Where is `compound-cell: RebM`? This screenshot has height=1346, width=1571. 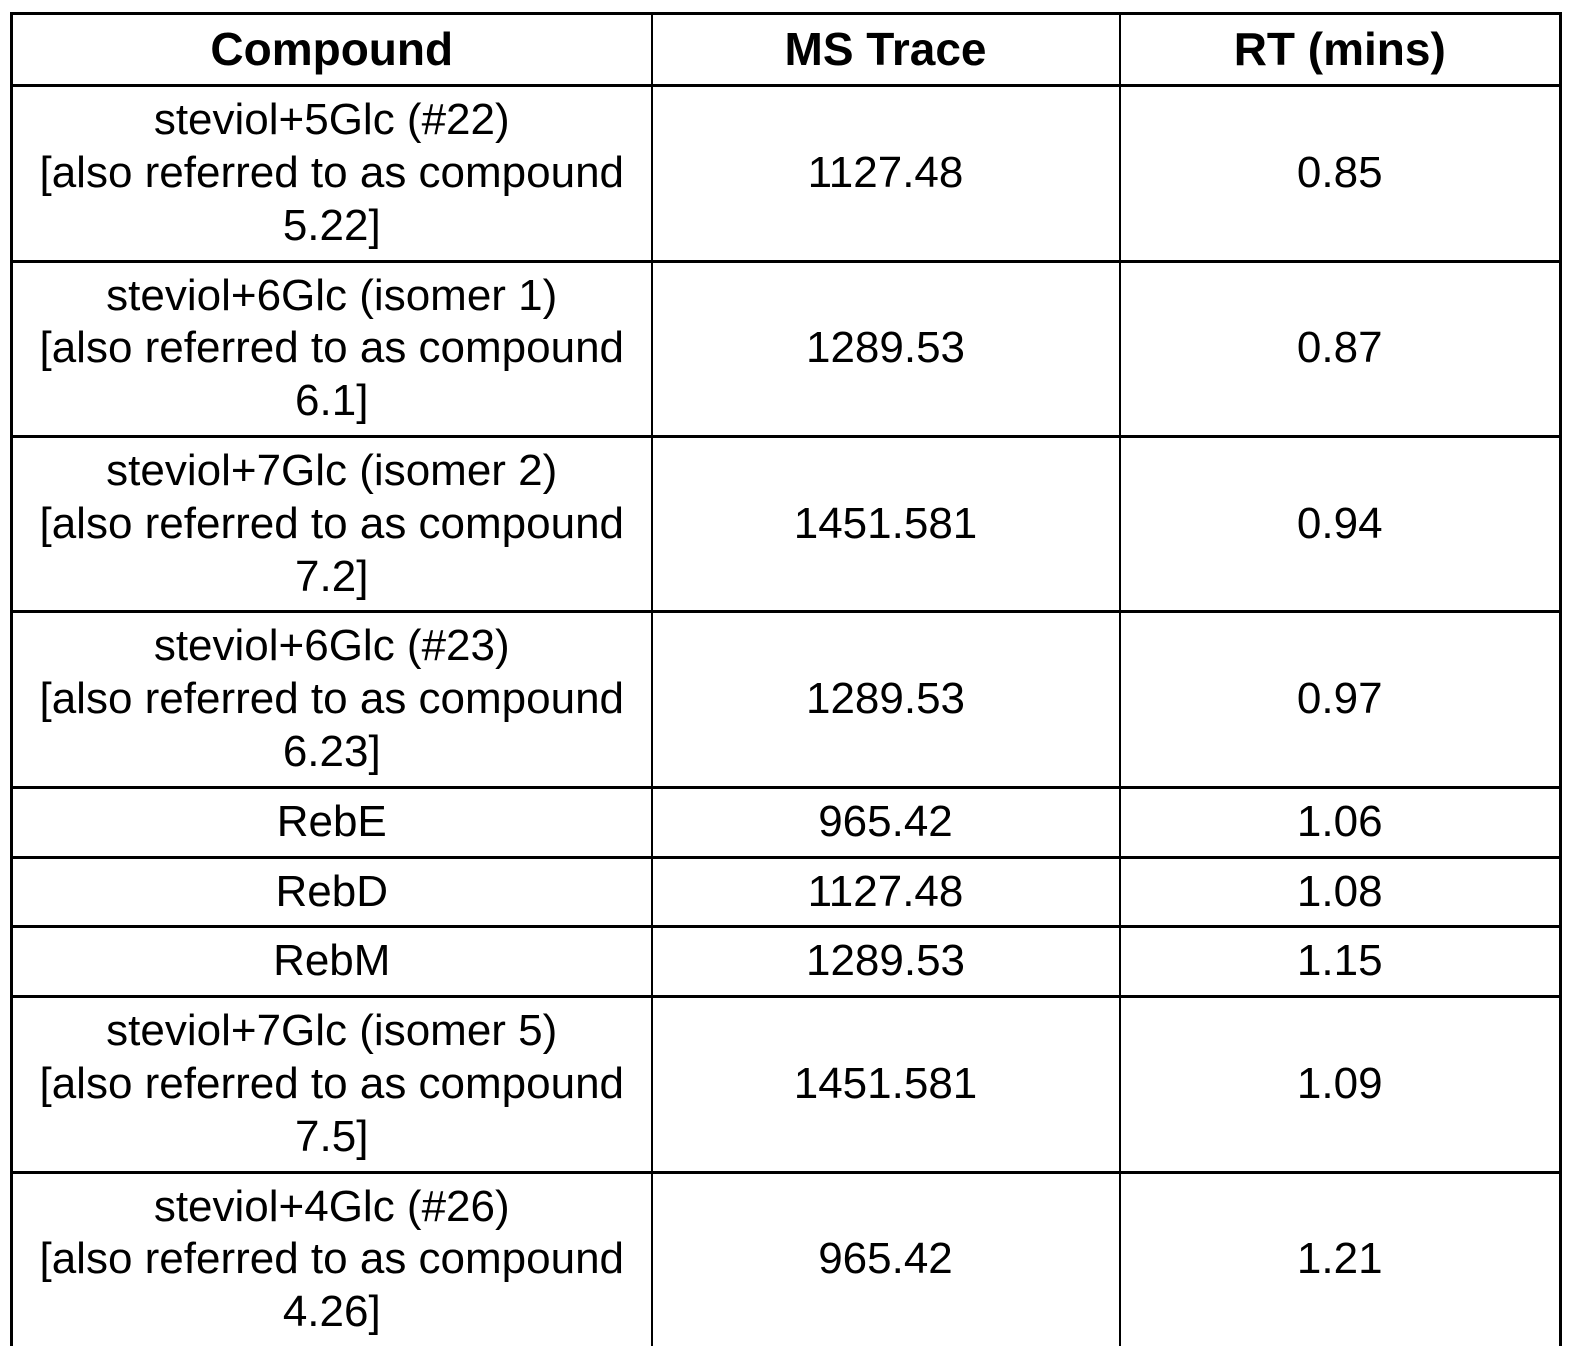 compound-cell: RebM is located at coordinates (331, 961).